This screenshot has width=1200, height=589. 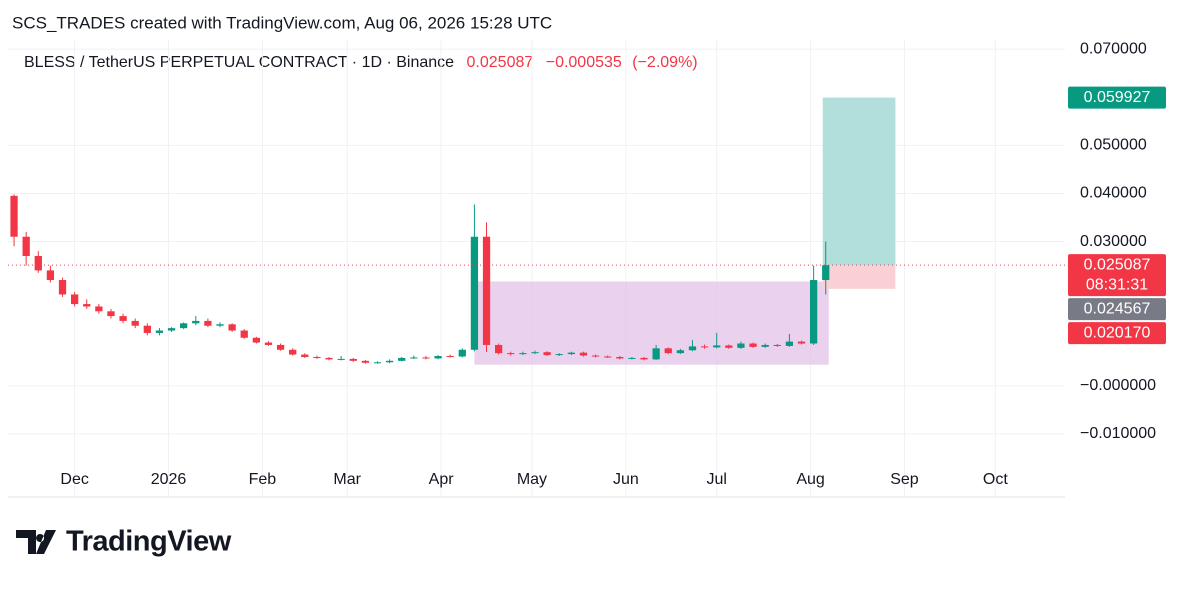 What do you see at coordinates (904, 479) in the screenshot?
I see `x-tick-label: Sep` at bounding box center [904, 479].